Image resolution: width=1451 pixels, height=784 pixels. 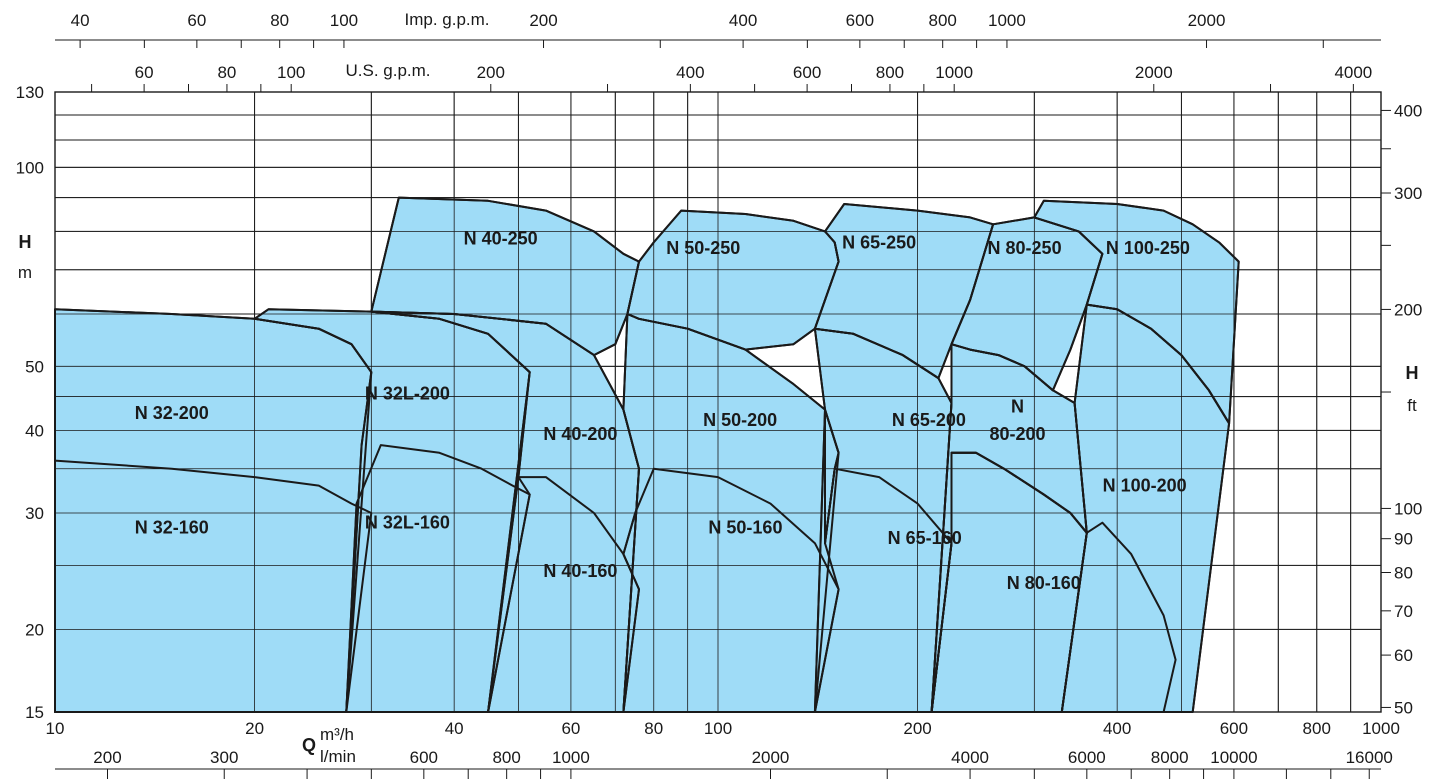 What do you see at coordinates (740, 420) in the screenshot?
I see `pump-label: N 50-200` at bounding box center [740, 420].